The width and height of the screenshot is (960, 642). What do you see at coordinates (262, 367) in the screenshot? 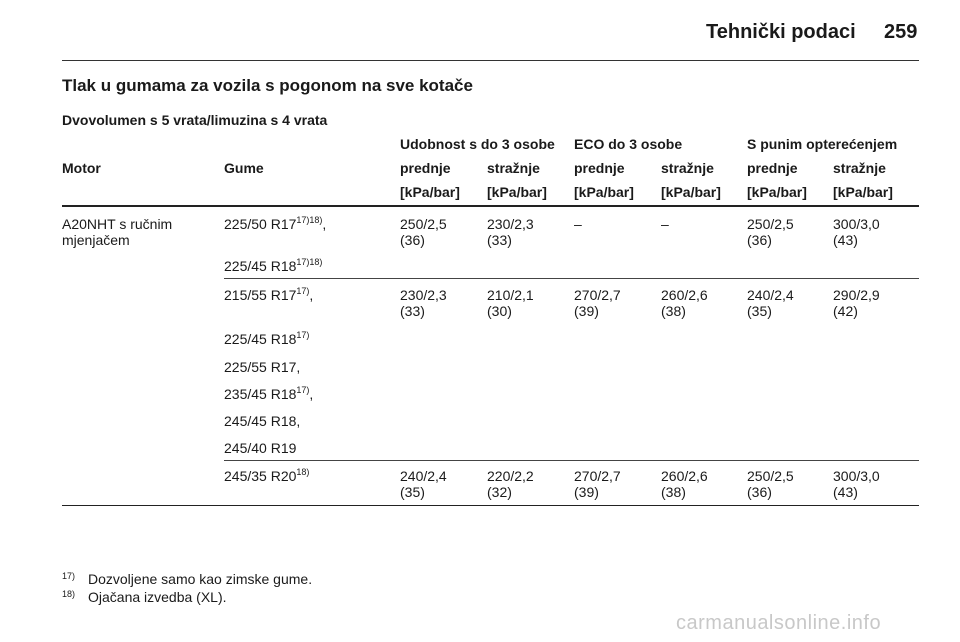
I see `tyre-size: 225/55 R17,` at bounding box center [262, 367].